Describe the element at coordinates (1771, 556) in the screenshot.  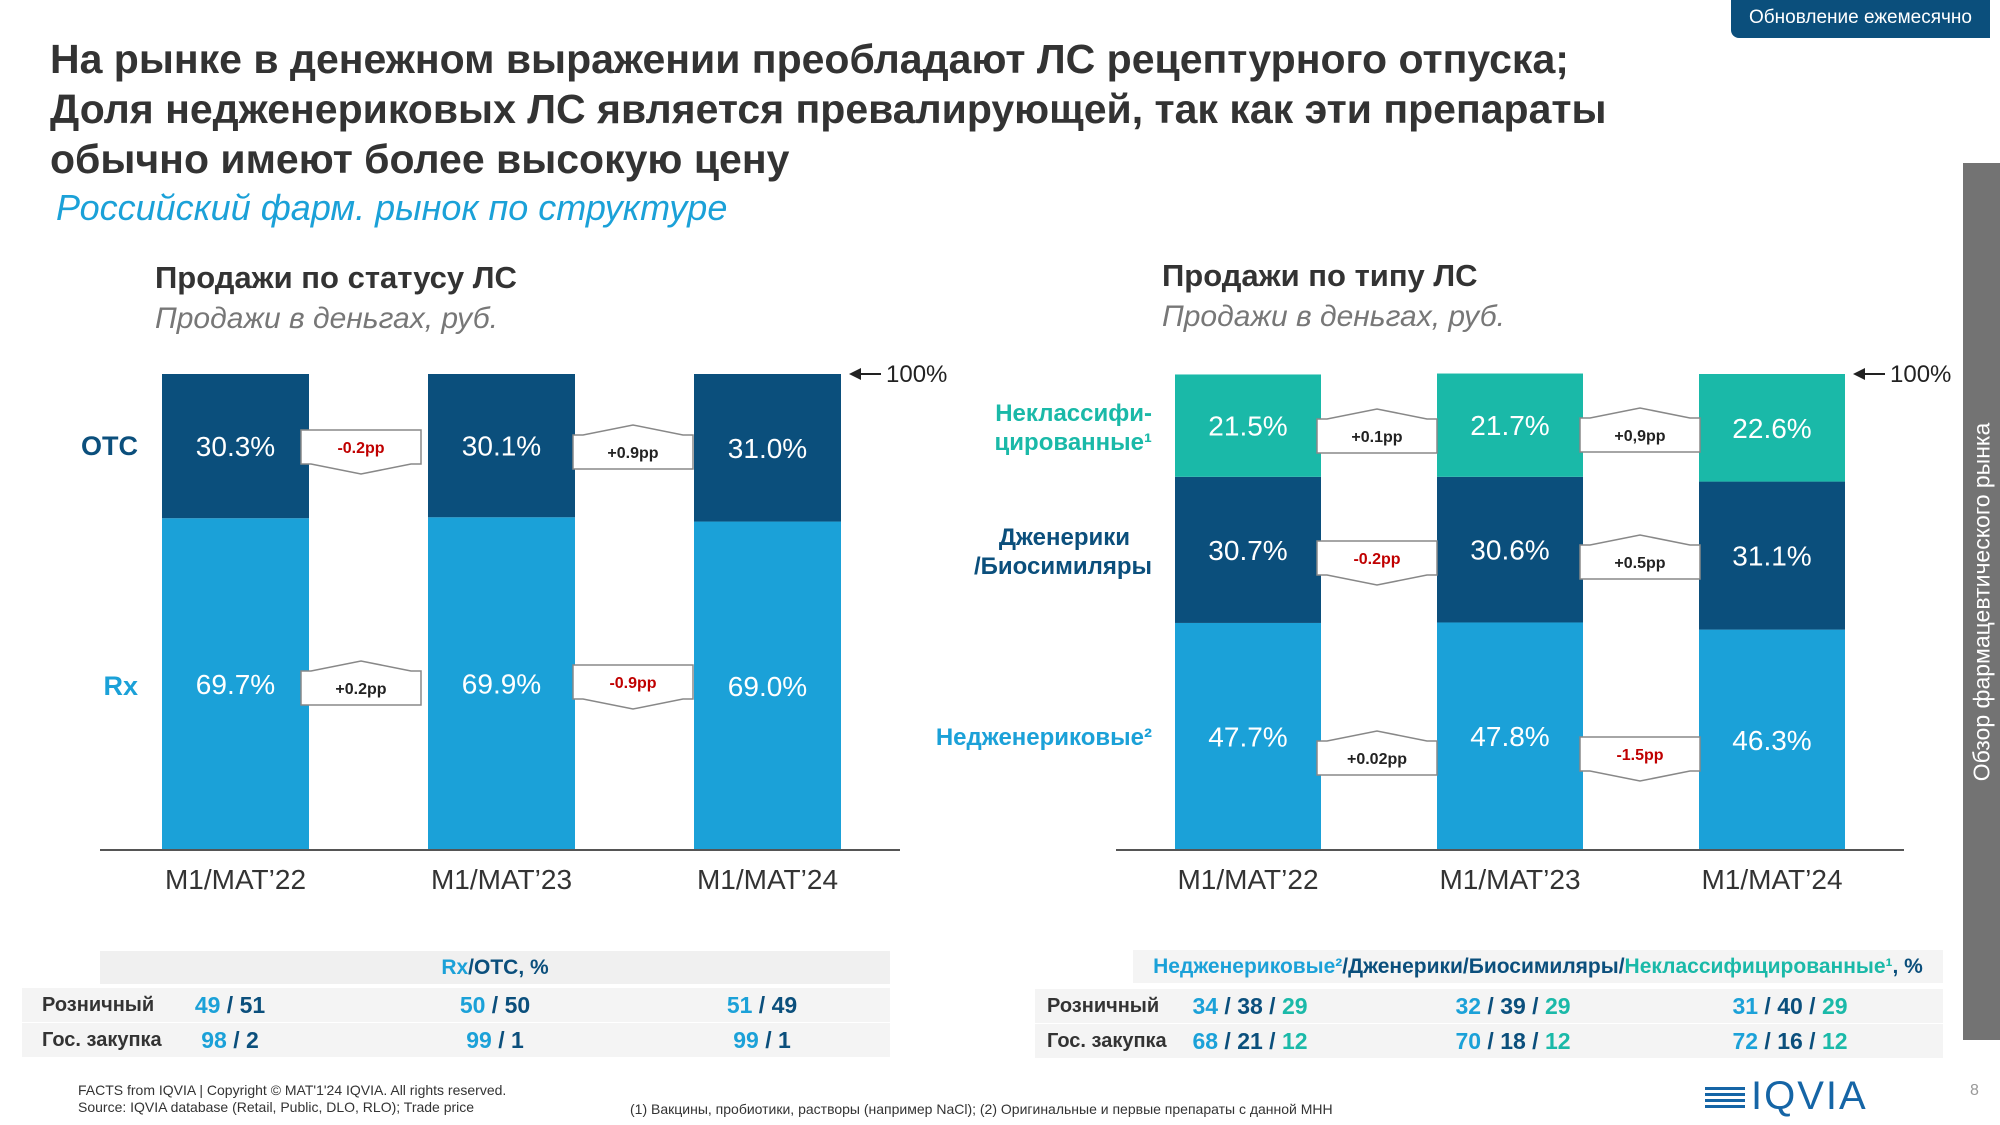
I see `bar-label-1-1-2: 31.1%` at that location.